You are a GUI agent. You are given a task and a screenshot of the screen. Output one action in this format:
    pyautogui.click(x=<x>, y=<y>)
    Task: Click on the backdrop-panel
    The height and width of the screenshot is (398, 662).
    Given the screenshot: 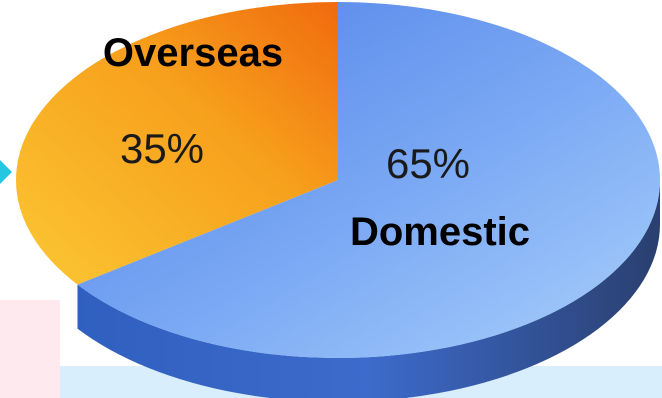 What is the action you would take?
    pyautogui.click(x=30, y=349)
    